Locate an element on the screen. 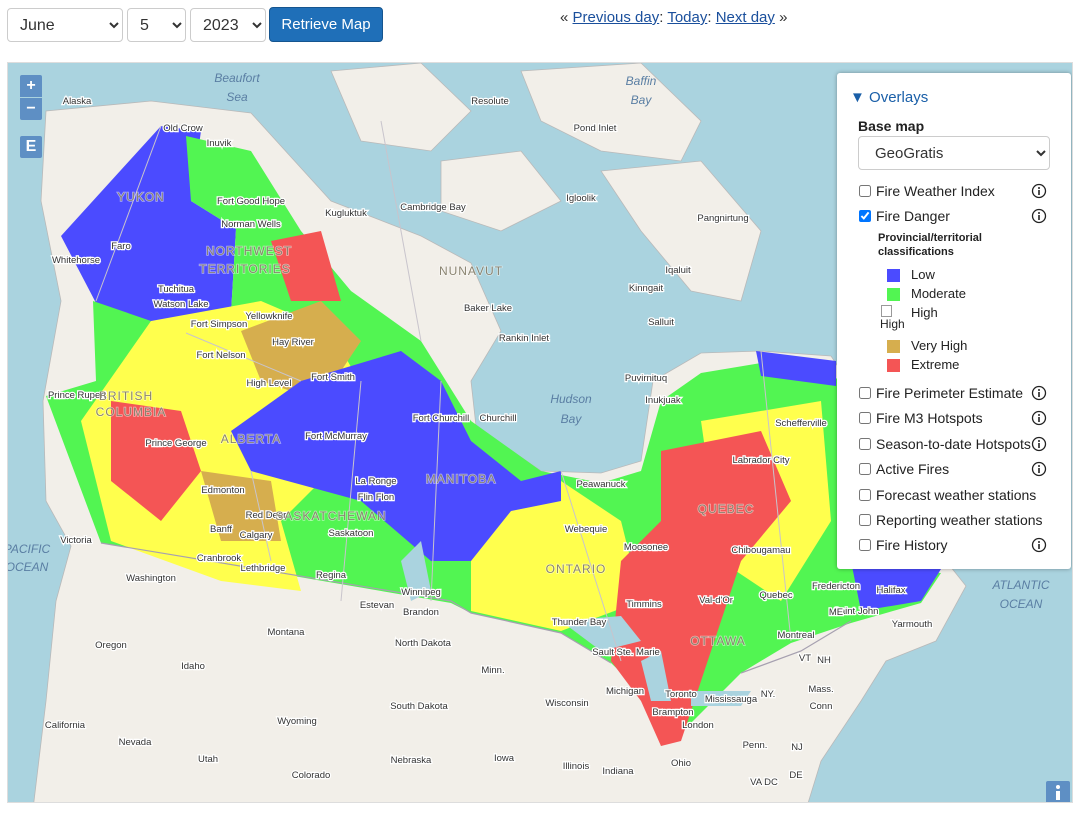 The width and height of the screenshot is (1080, 825). nav-sep: : is located at coordinates (709, 17).